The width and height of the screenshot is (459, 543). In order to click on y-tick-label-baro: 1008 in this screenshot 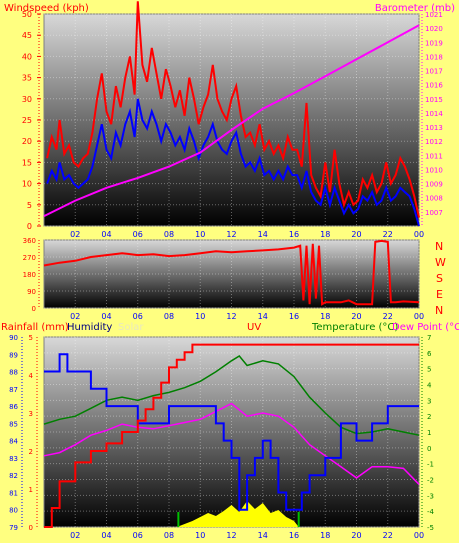, I will do `click(434, 199)`.